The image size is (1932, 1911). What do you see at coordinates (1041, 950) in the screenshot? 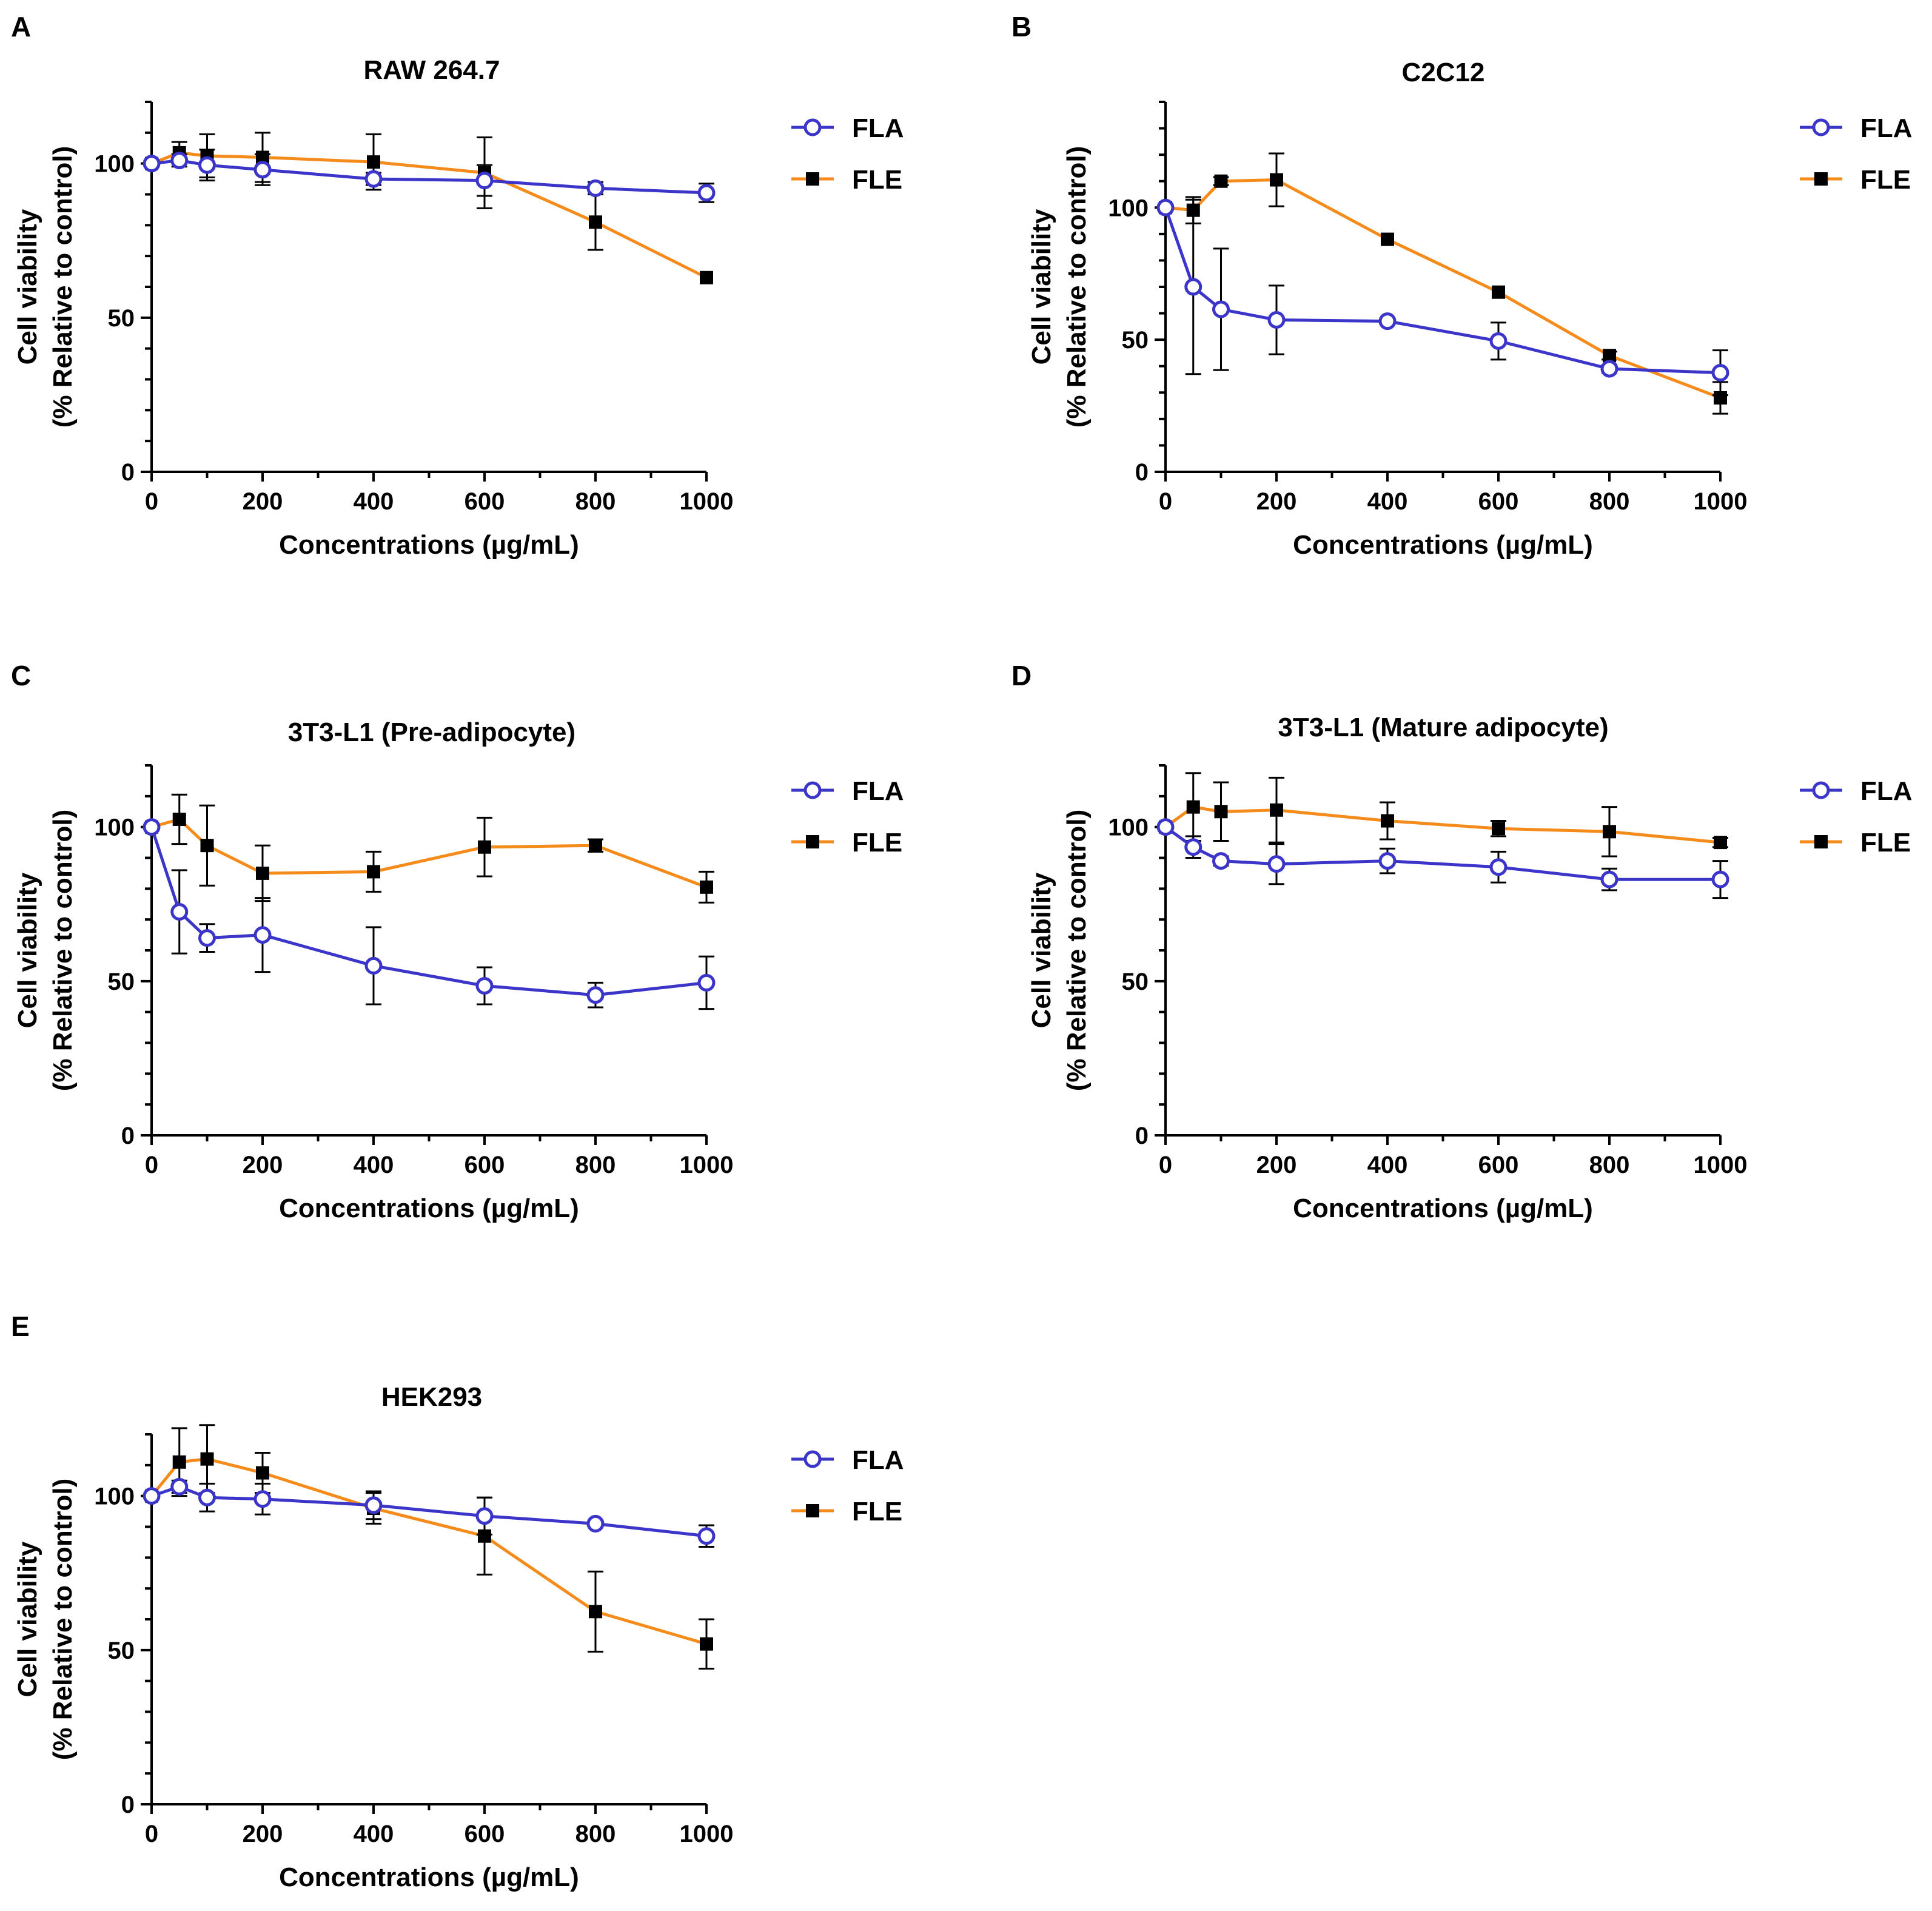
I see `y-axis-label-line-1: Cell viability` at bounding box center [1041, 950].